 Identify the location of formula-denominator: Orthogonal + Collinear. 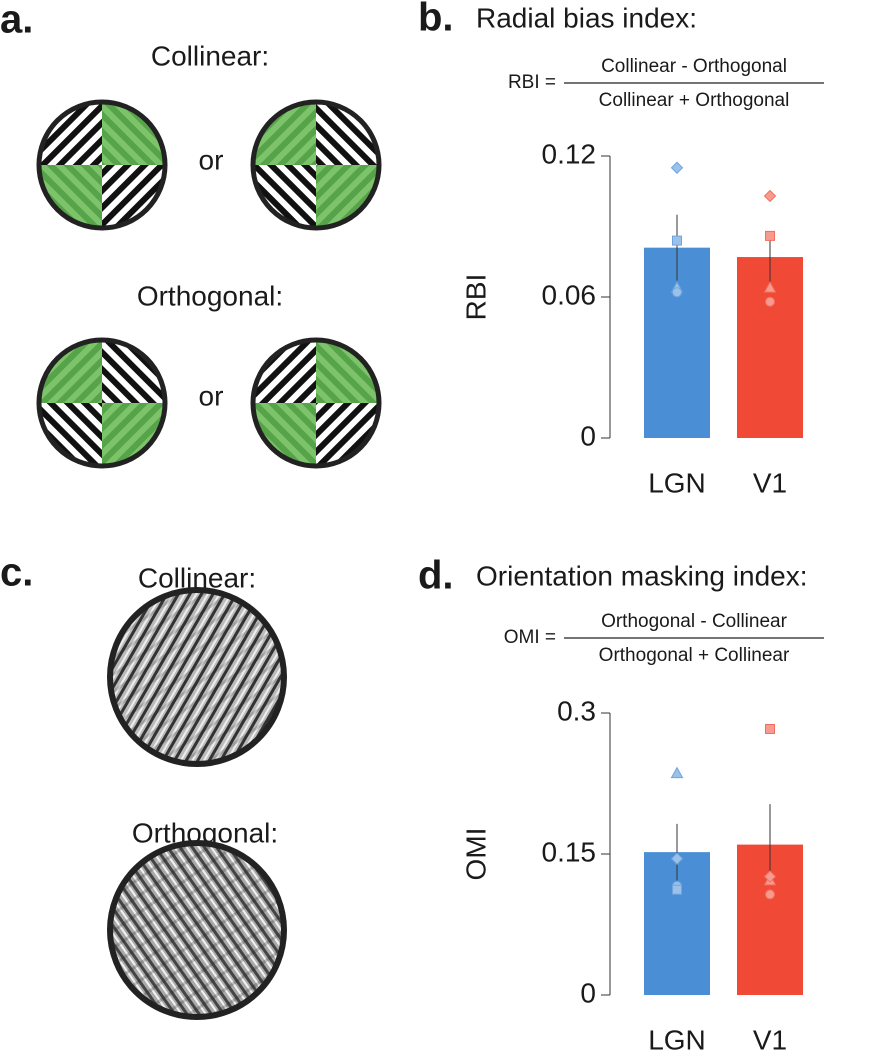
(694, 655).